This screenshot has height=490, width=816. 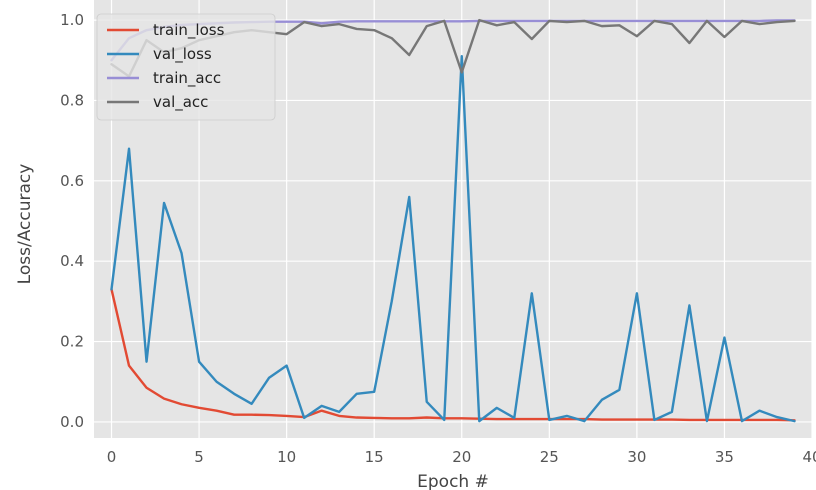 What do you see at coordinates (182, 54) in the screenshot?
I see `legend-label: val_loss` at bounding box center [182, 54].